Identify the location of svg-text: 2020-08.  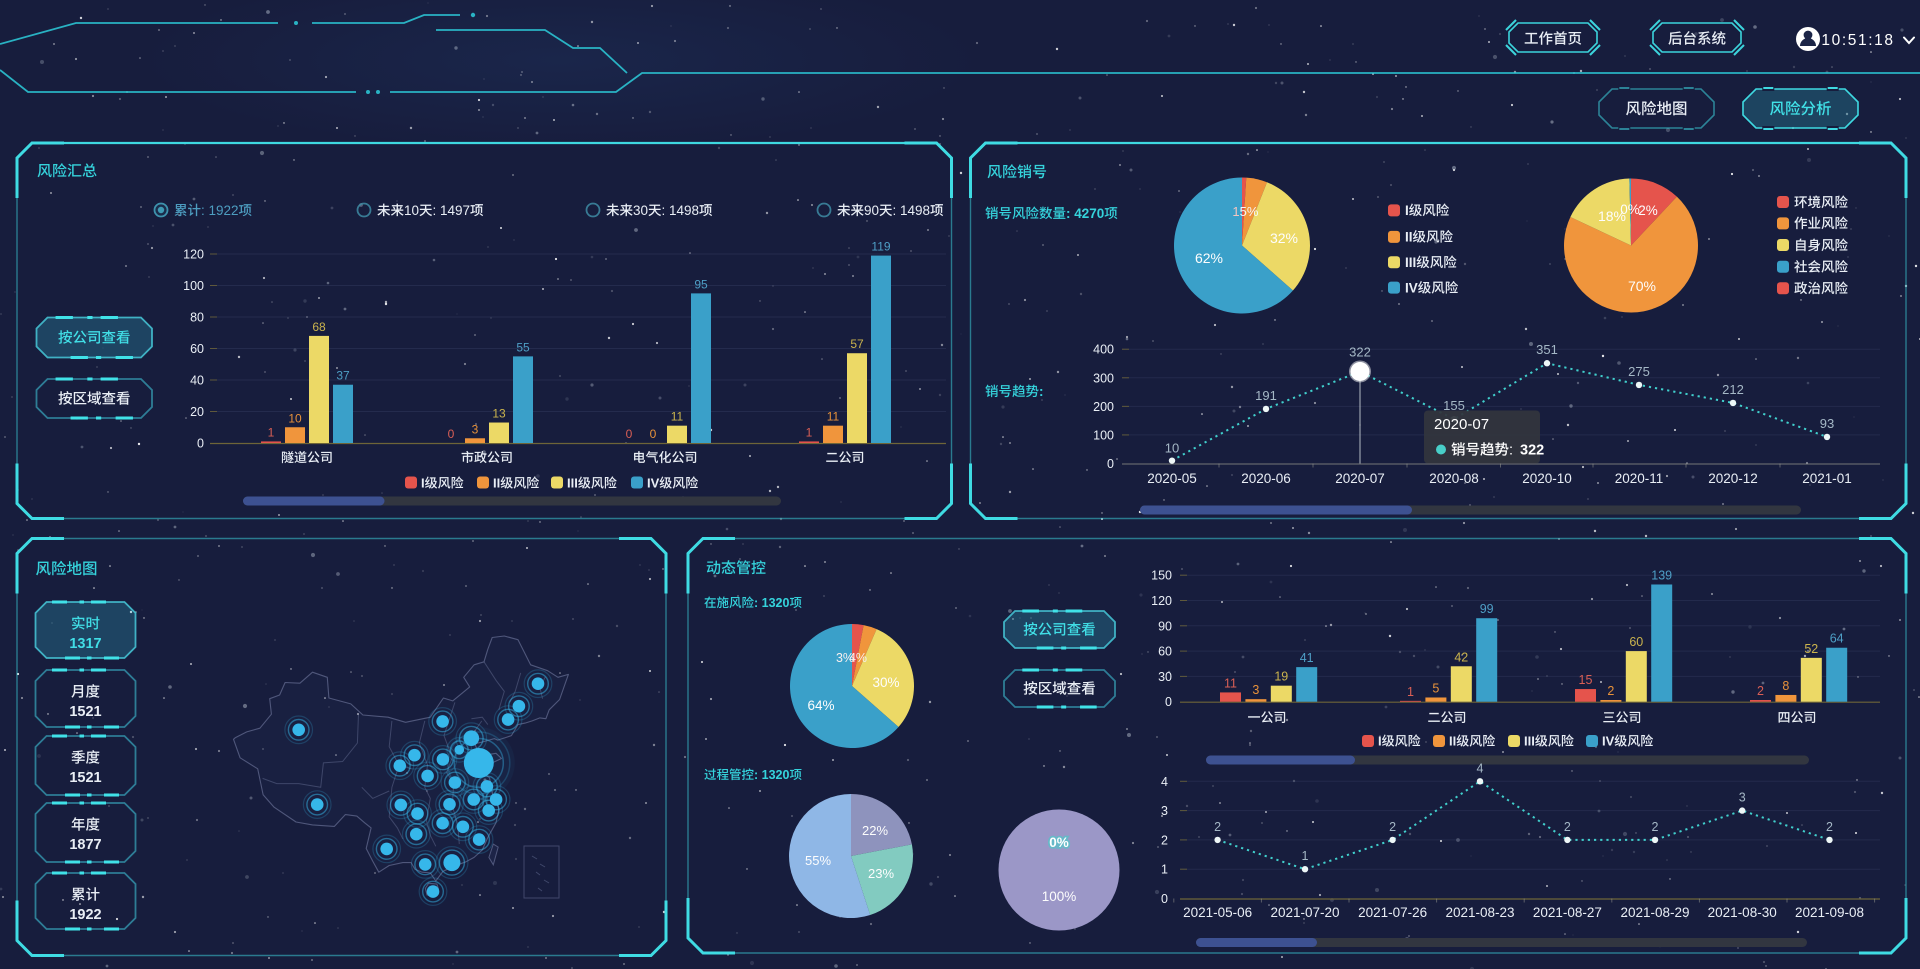
(1454, 478).